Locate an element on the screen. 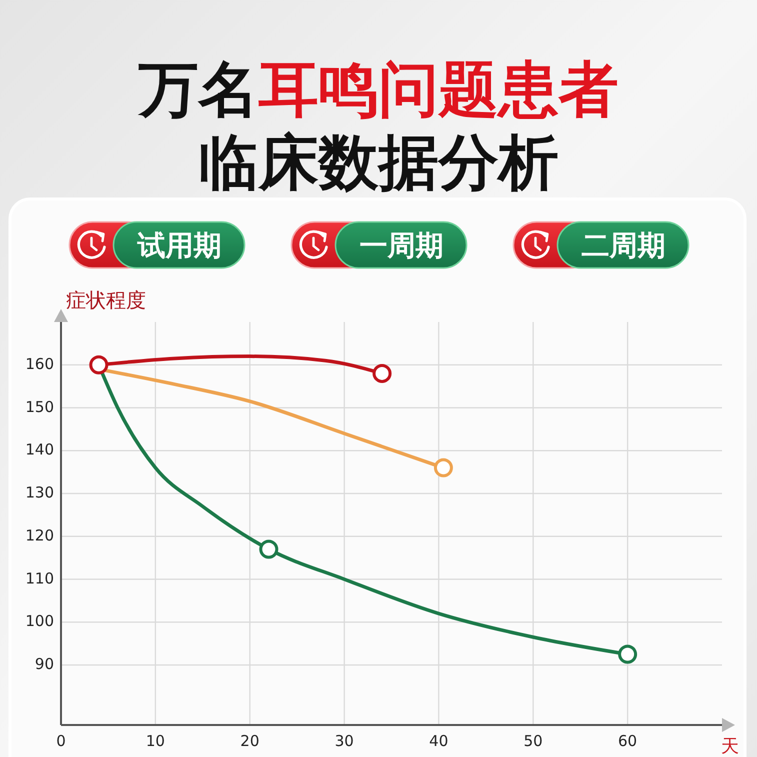  chart-title: 万名耳鸣问题患者 is located at coordinates (378, 90).